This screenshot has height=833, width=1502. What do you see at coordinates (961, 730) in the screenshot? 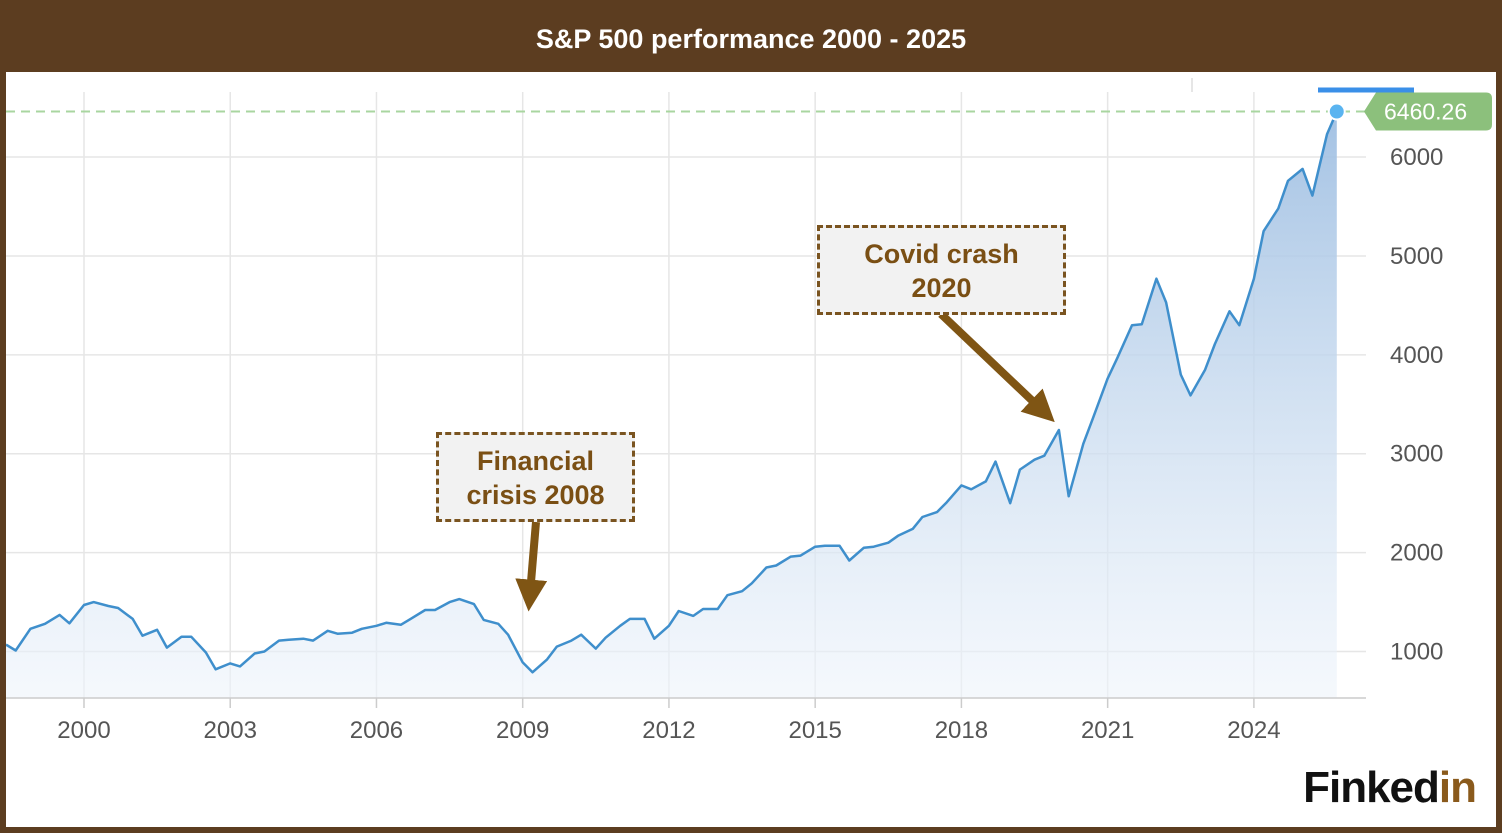
I see `x-tick-label-2018: 2018` at bounding box center [961, 730].